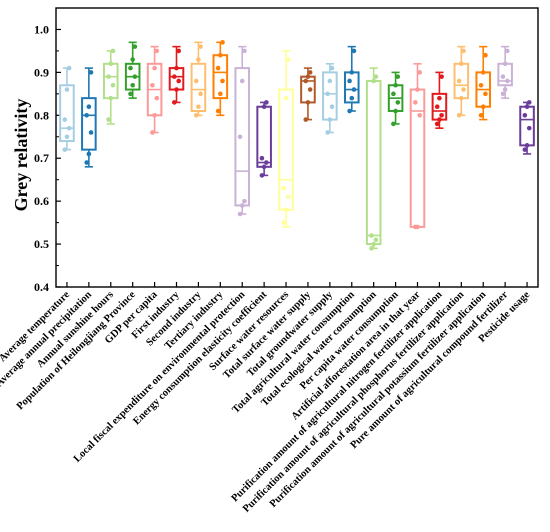 The height and width of the screenshot is (532, 550). What do you see at coordinates (41, 201) in the screenshot?
I see `y-tick-label: 0.6` at bounding box center [41, 201].